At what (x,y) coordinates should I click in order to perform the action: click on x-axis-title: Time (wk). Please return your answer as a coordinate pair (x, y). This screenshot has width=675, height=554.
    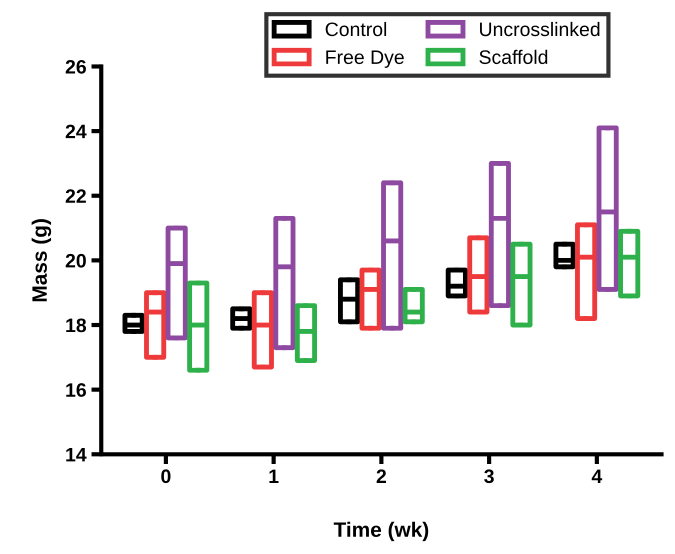
    Looking at the image, I should click on (381, 532).